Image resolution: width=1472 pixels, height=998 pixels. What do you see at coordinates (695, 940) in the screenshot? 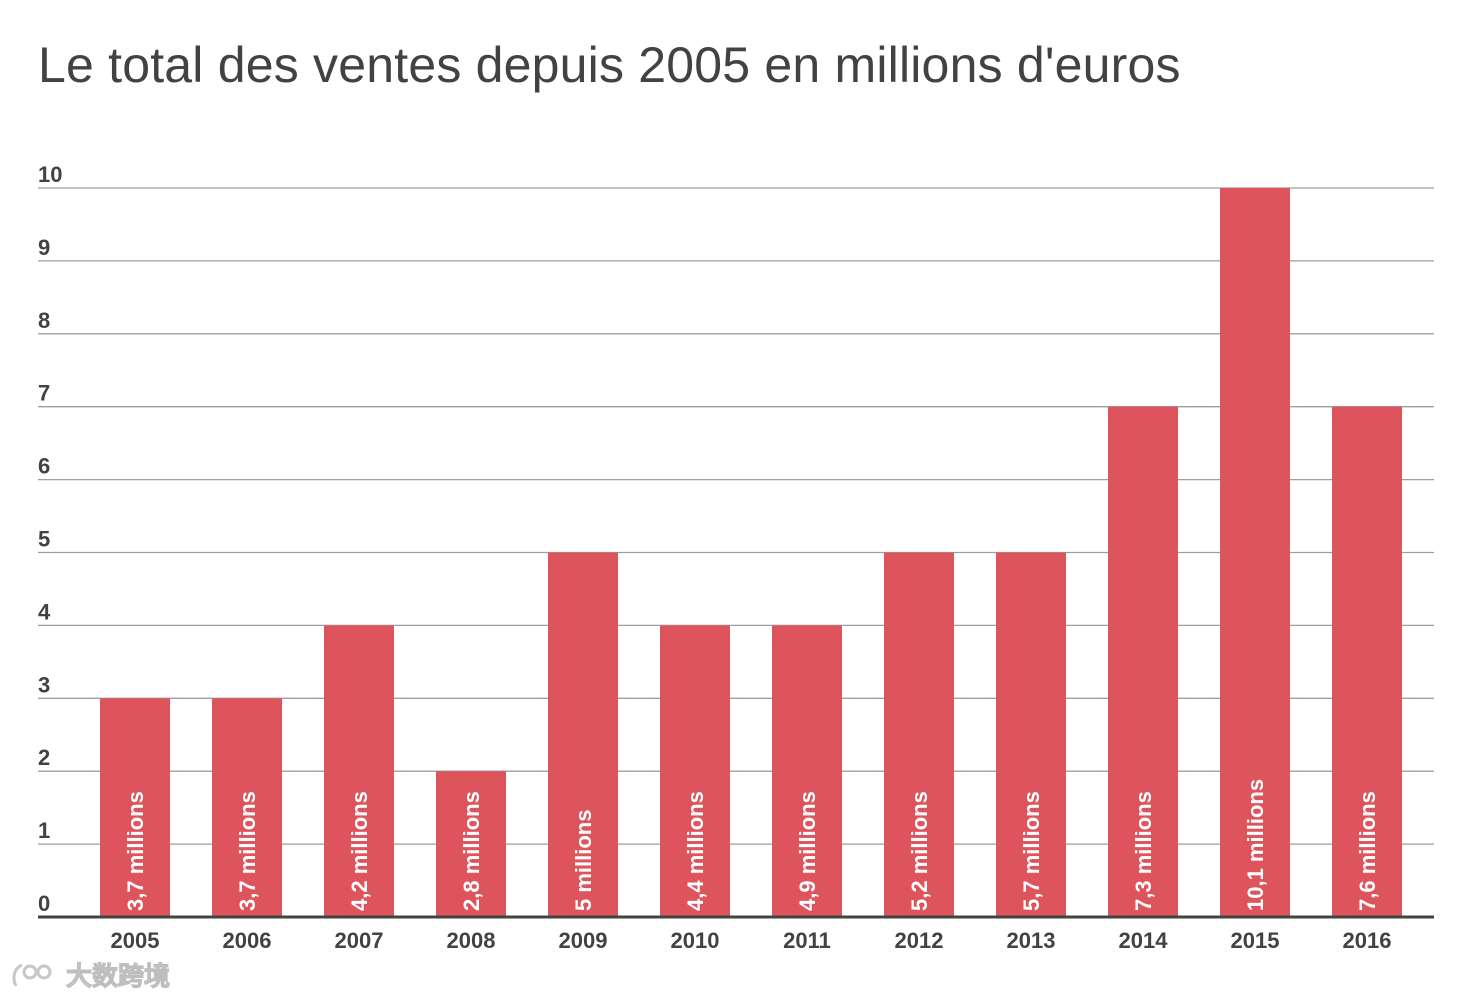
I see `x-tick-label-2010: 2010` at bounding box center [695, 940].